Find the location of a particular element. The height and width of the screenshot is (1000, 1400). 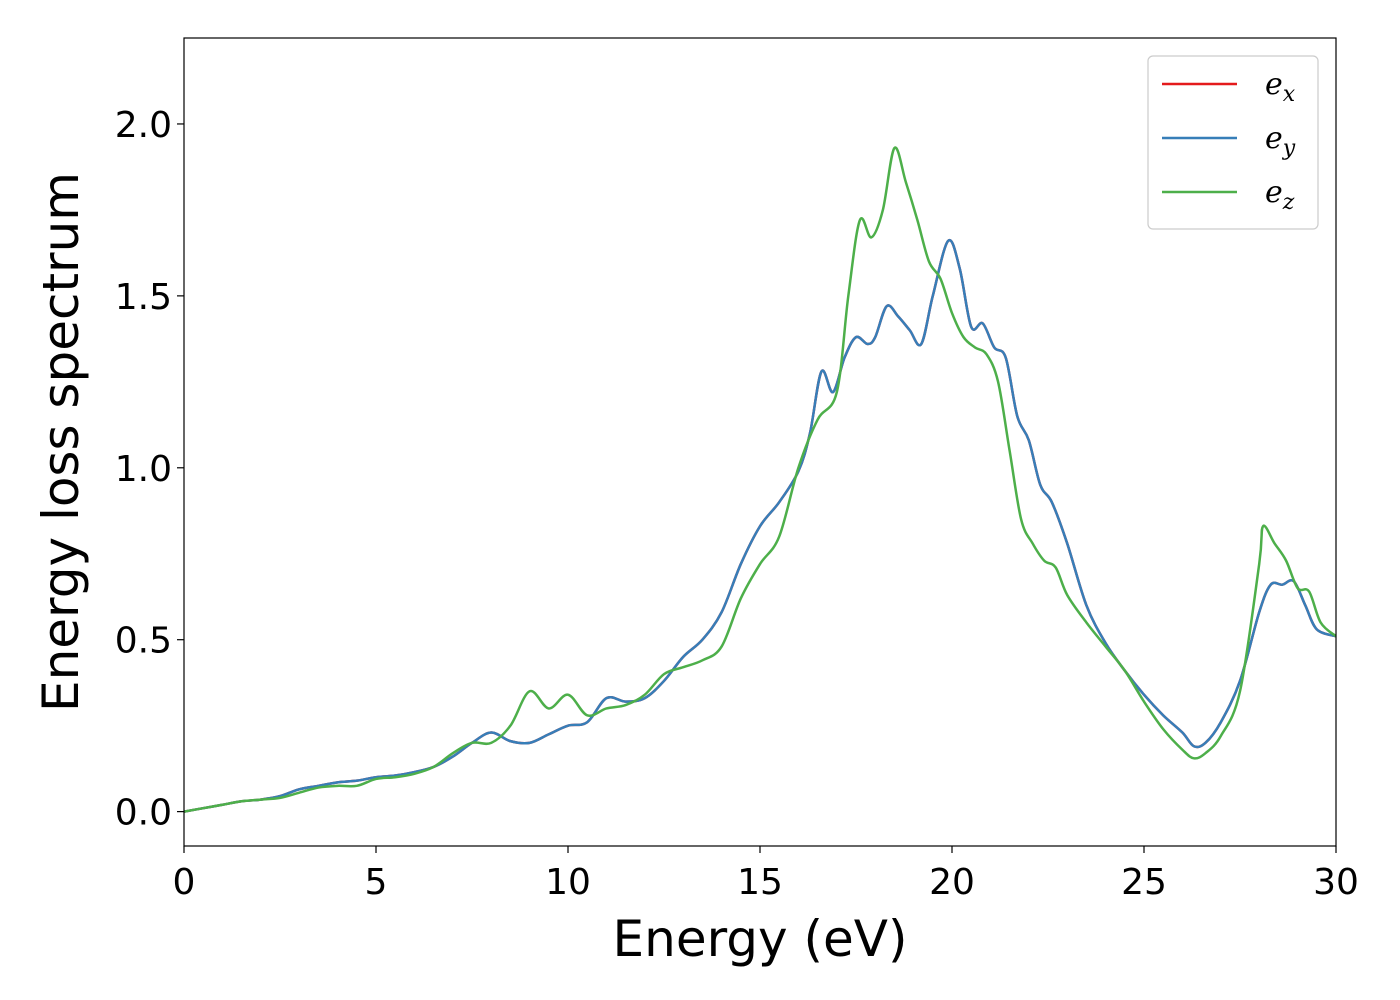

y-axis: 0.0 0.5 1.0 1.5 2.0 is located at coordinates (149, 469).